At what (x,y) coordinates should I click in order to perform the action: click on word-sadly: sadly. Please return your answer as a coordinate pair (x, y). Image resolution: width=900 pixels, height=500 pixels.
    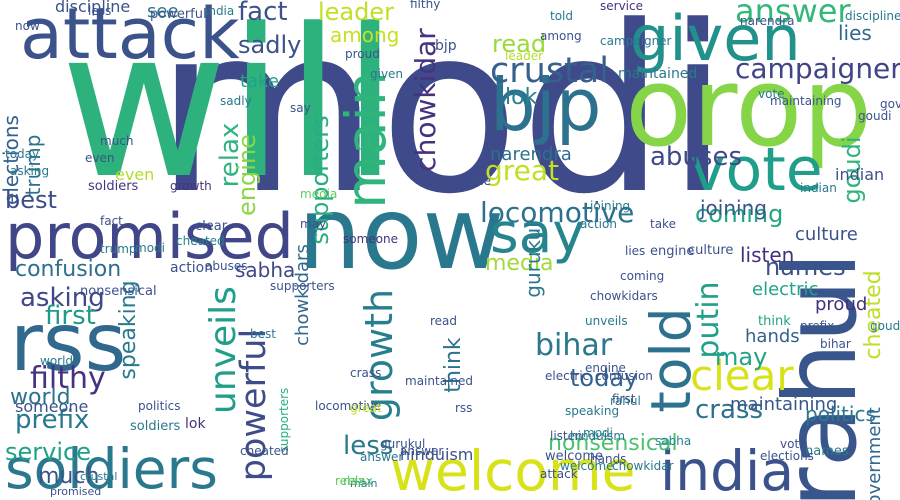
    Looking at the image, I should click on (269, 45).